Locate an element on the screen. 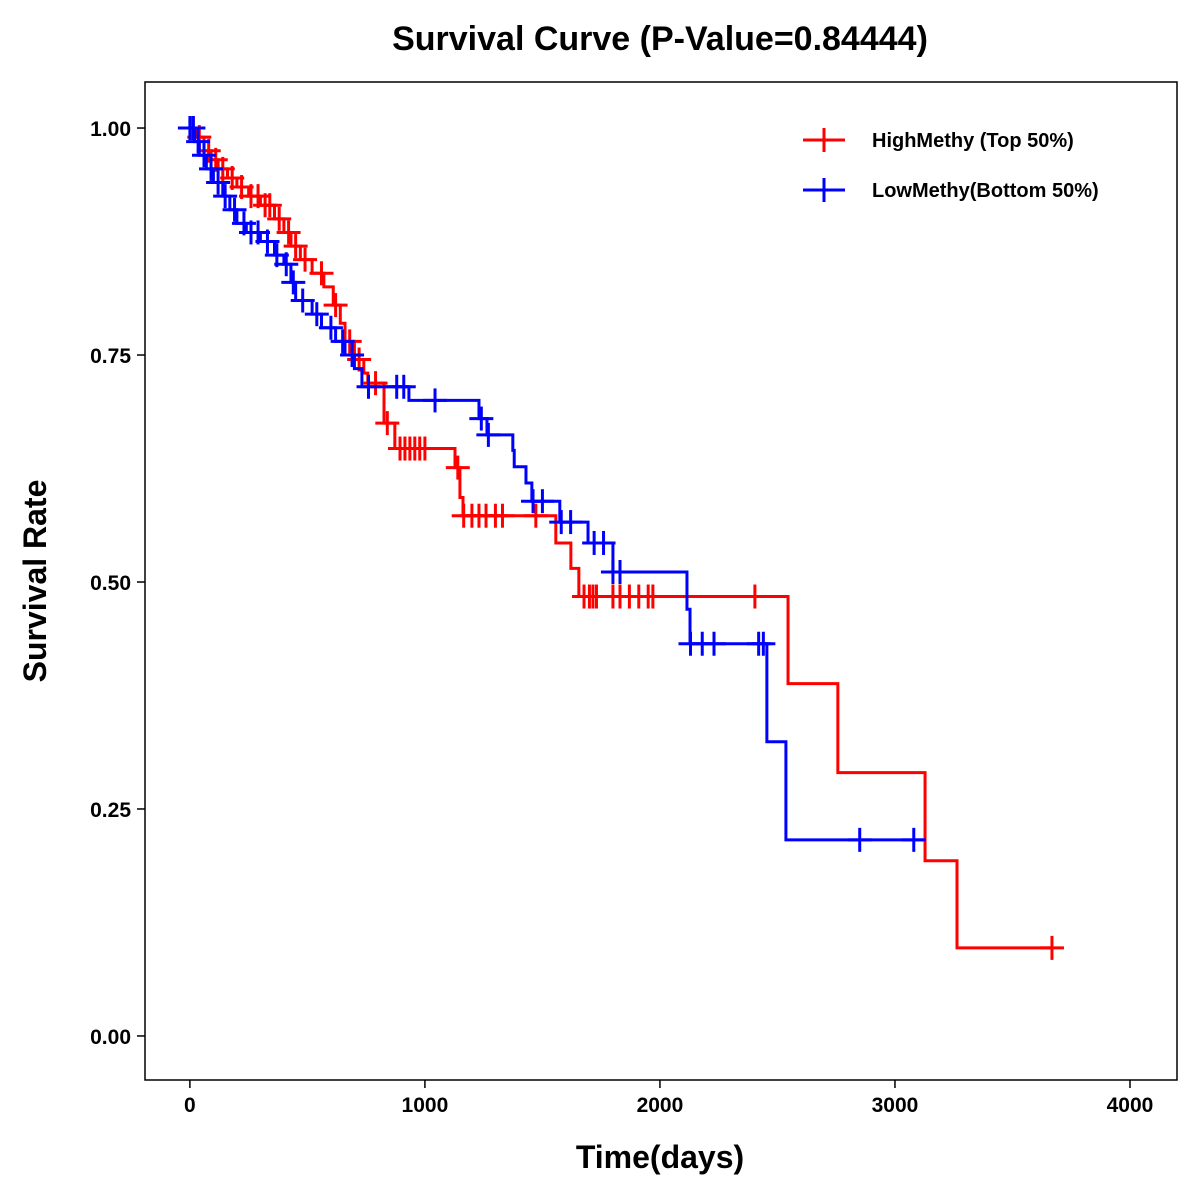 The image size is (1200, 1200). x-tick-label: 4000 is located at coordinates (1130, 1105).